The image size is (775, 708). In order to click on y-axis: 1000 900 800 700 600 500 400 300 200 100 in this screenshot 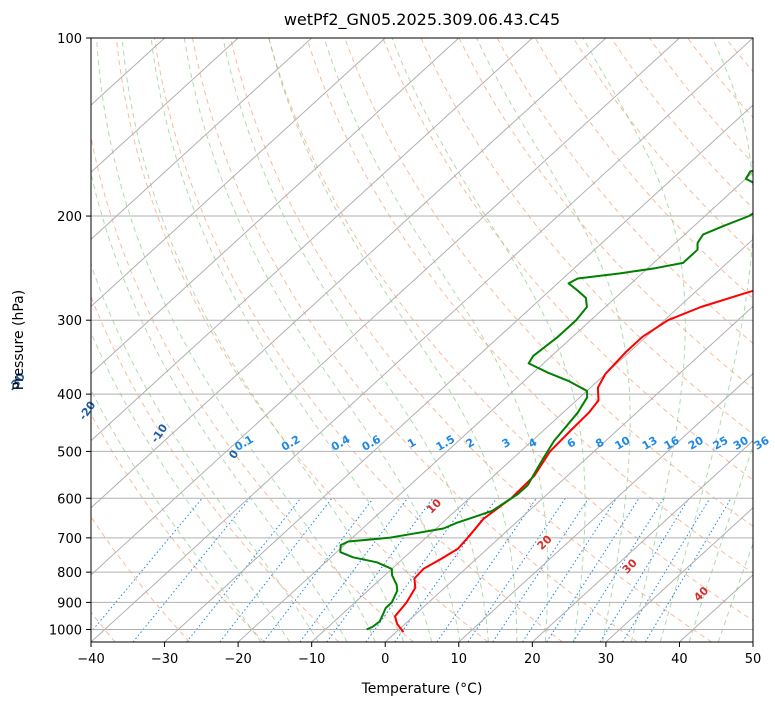, I will do `click(70, 335)`.